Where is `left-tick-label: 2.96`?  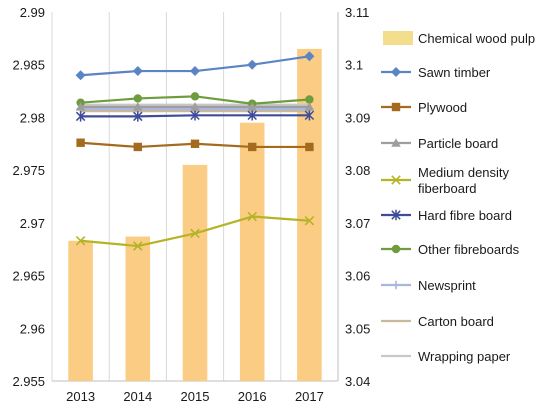 left-tick-label: 2.96 is located at coordinates (32, 328).